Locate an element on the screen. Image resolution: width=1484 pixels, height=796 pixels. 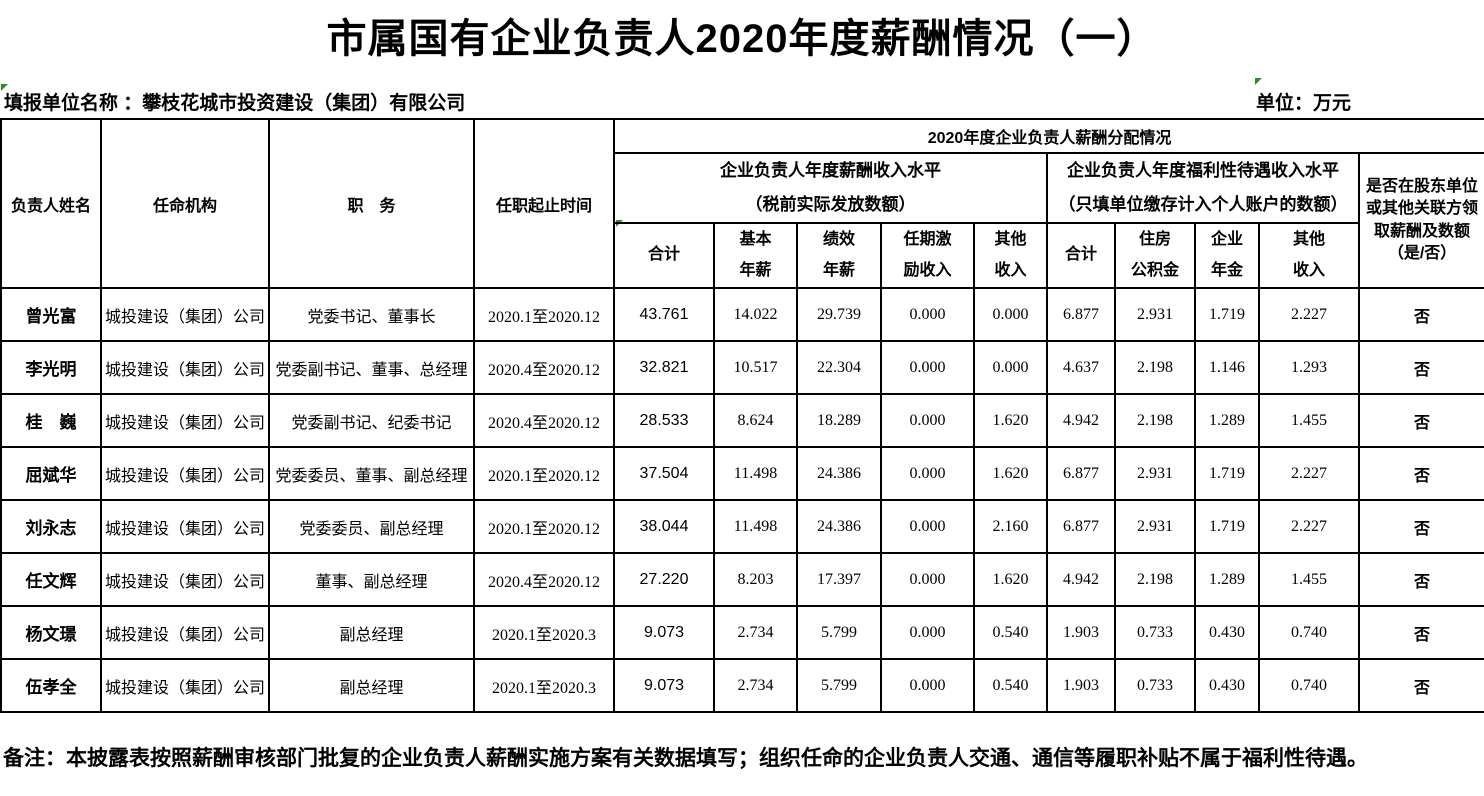
header-salary-base: 基本 年薪 is located at coordinates (755, 255).